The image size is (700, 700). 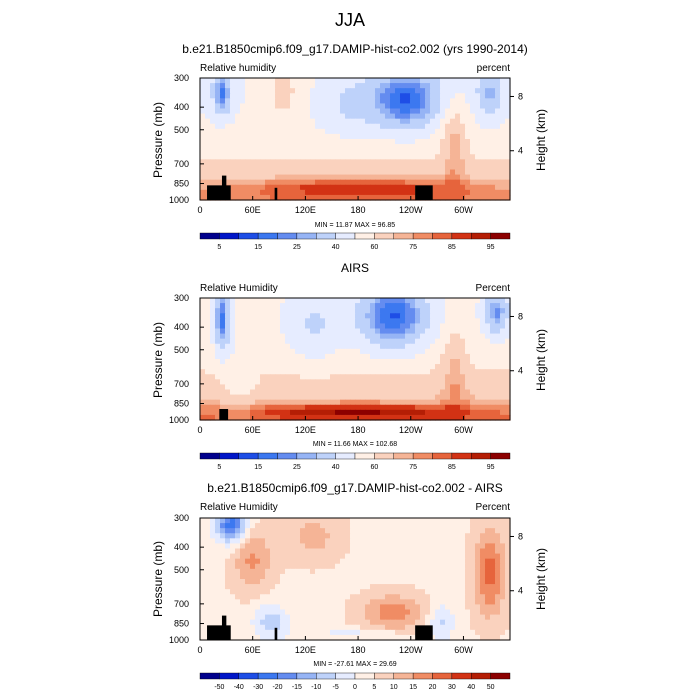 What do you see at coordinates (355, 681) in the screenshot?
I see `colorbar: -50 -40 -30 -20 -15 -10 -5 0 5 10 15 20 30 40 50` at bounding box center [355, 681].